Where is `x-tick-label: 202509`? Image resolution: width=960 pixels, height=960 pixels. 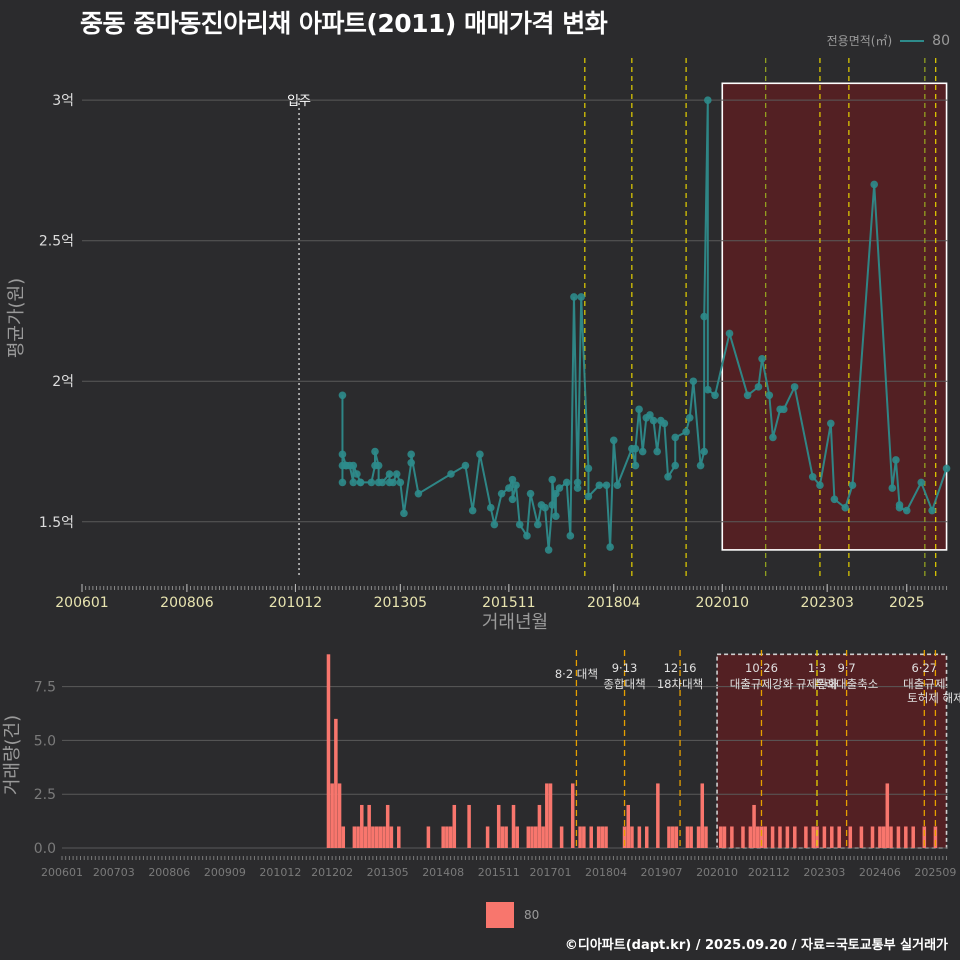 x-tick-label: 202509 is located at coordinates (935, 872).